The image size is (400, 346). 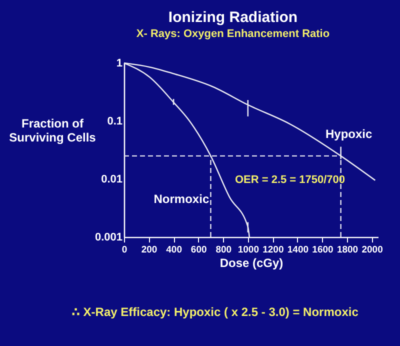 What do you see at coordinates (233, 34) in the screenshot?
I see `chart-subtitle: X- Rays: Oxygen Enhancement Ratio` at bounding box center [233, 34].